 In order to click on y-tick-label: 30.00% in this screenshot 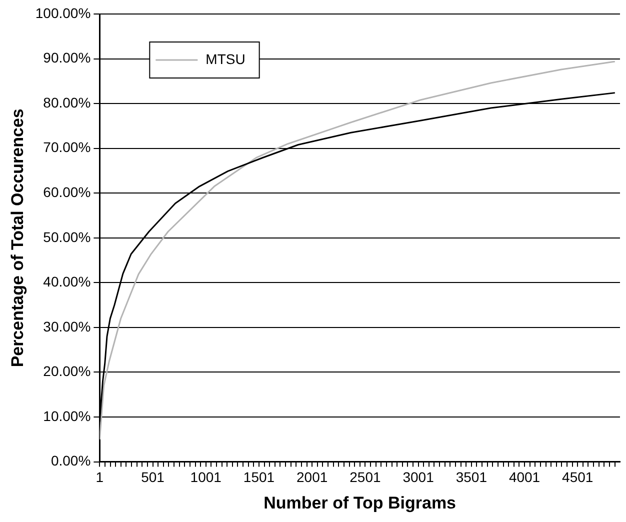, I will do `click(67, 326)`.